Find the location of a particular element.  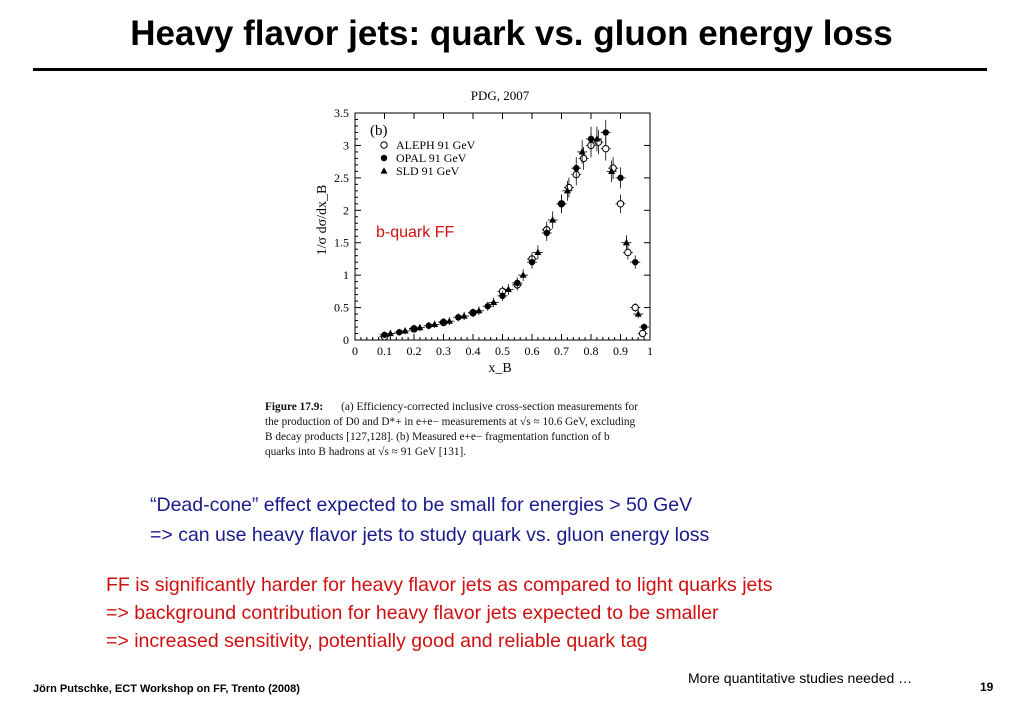

y-tick-label: 0 is located at coordinates (346, 340).